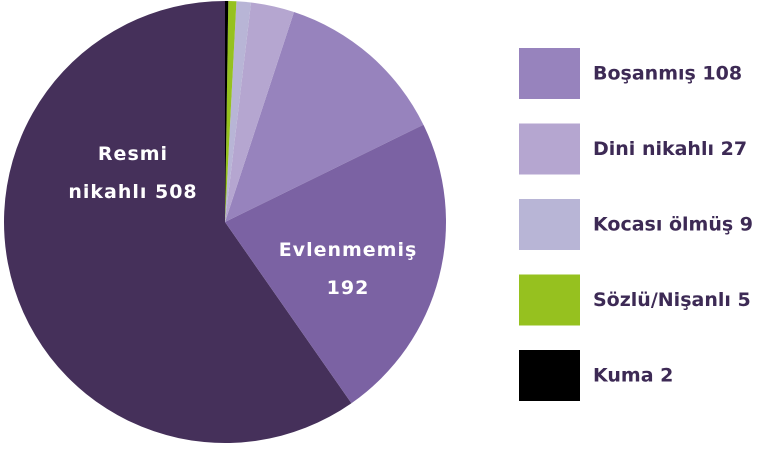  What do you see at coordinates (348, 288) in the screenshot?
I see `label-line: 192` at bounding box center [348, 288].